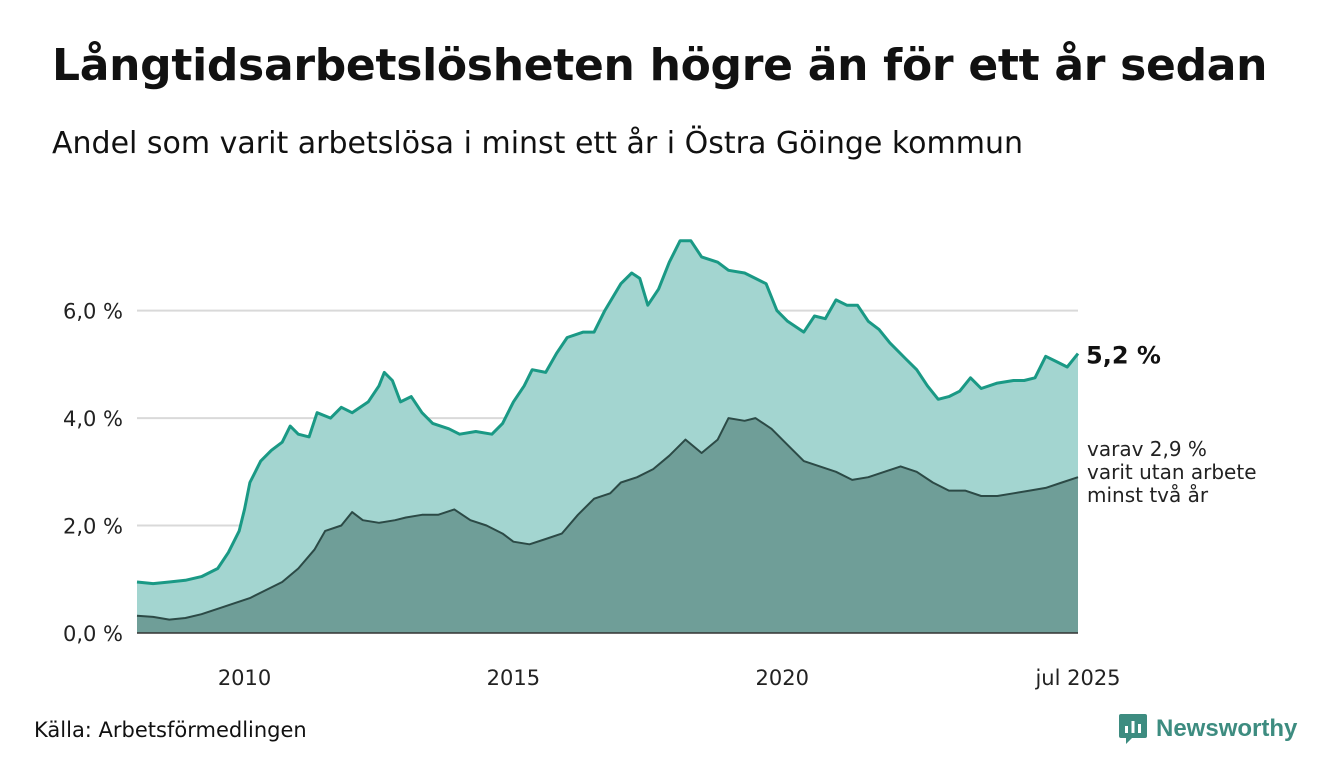  I want to click on newsworthy-logo: Newsworthy, so click(1207, 729).